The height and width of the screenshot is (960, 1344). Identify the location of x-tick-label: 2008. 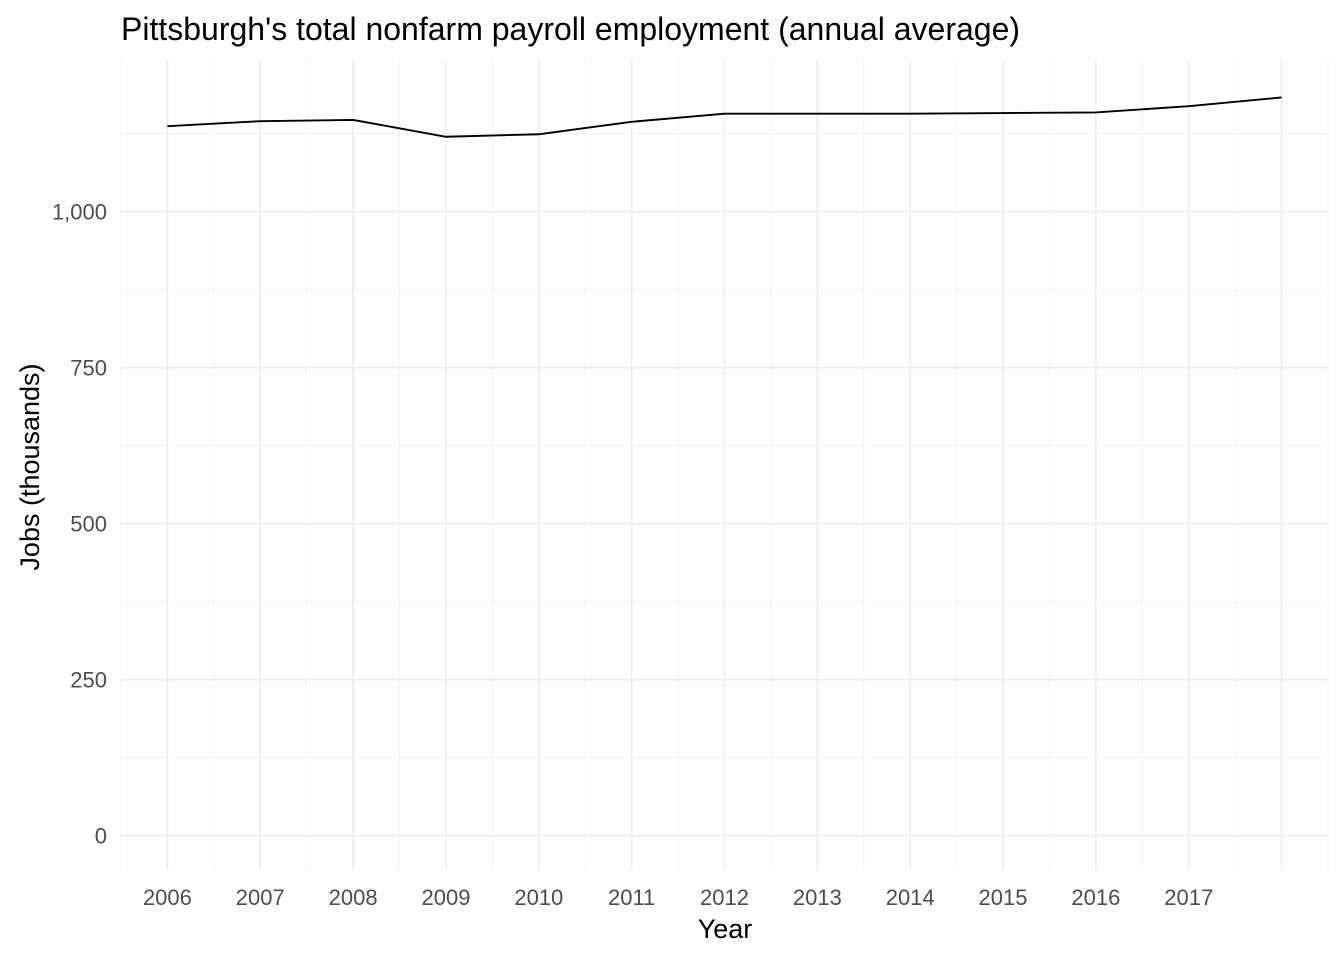
(353, 897).